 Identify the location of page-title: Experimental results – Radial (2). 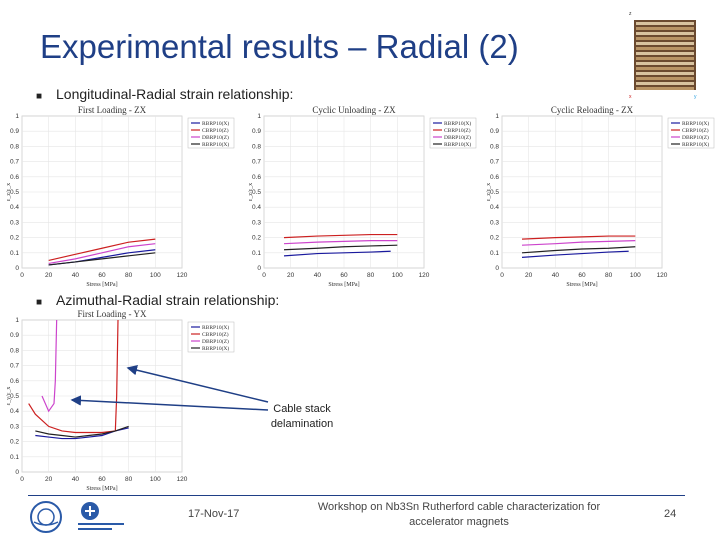
(279, 46).